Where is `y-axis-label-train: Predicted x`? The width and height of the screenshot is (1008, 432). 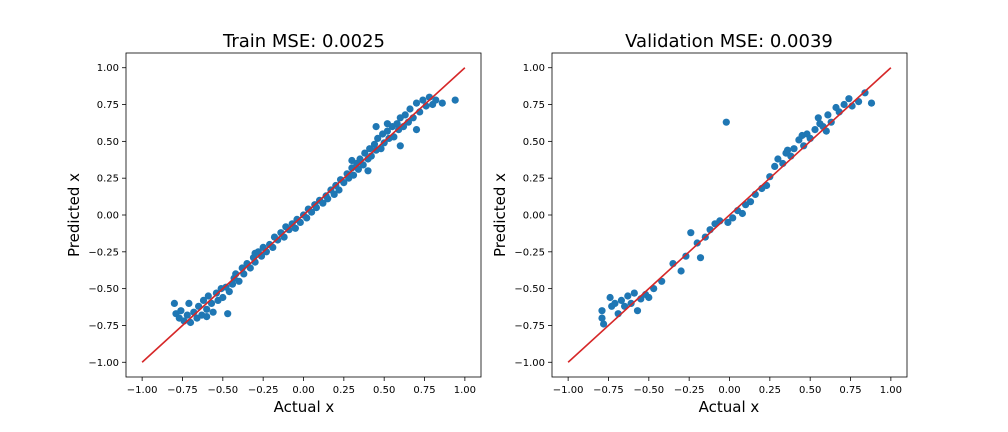
y-axis-label-train: Predicted x is located at coordinates (74, 215).